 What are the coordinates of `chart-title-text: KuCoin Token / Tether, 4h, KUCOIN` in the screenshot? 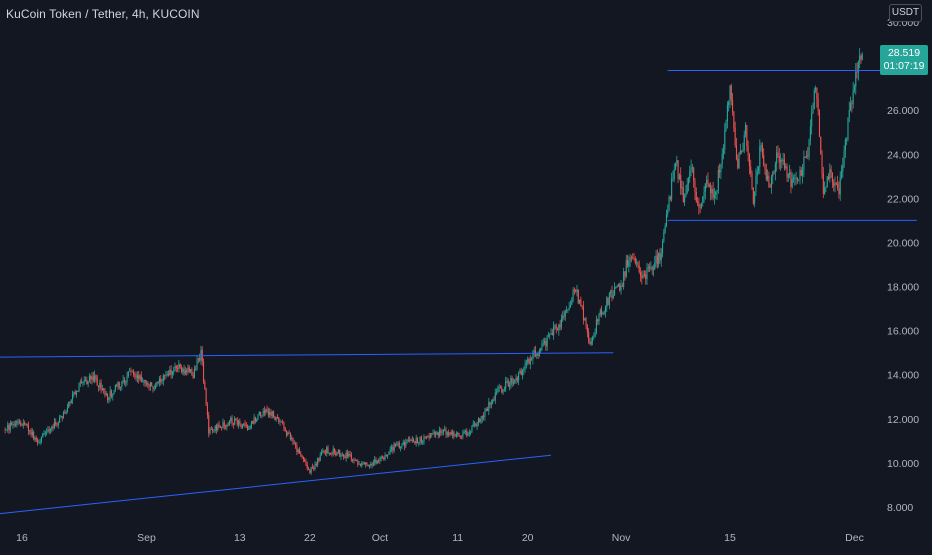 It's located at (103, 14).